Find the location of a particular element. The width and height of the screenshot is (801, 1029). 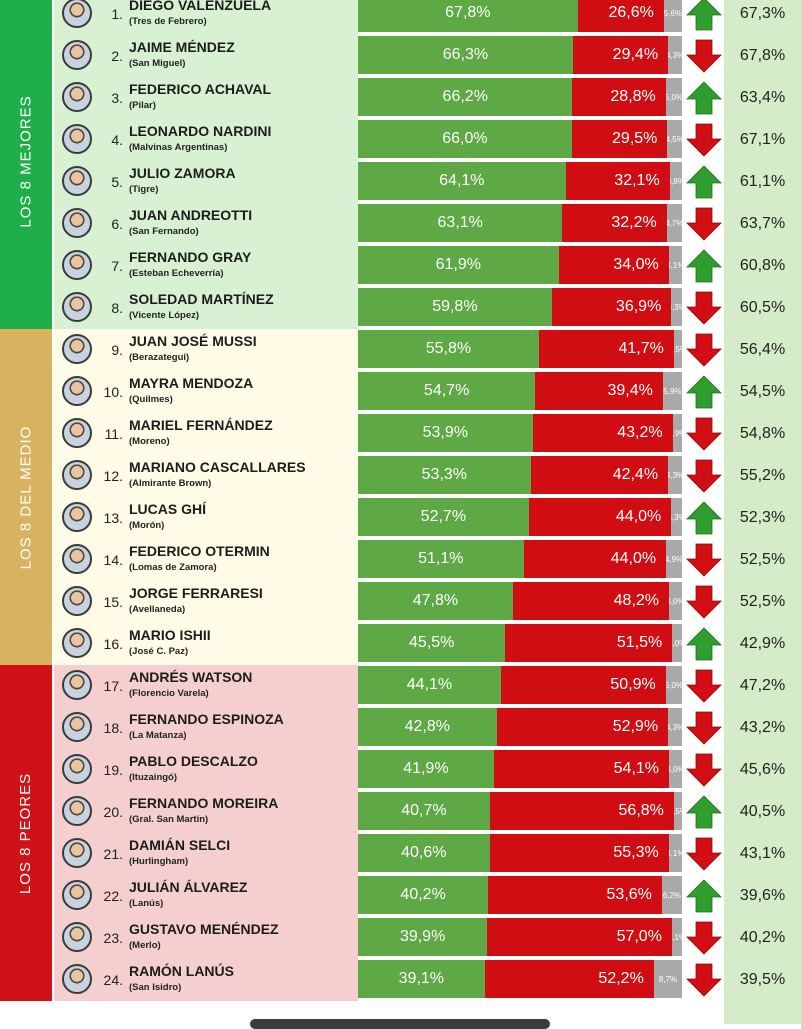

positive-bar: 45,5% is located at coordinates (432, 643).